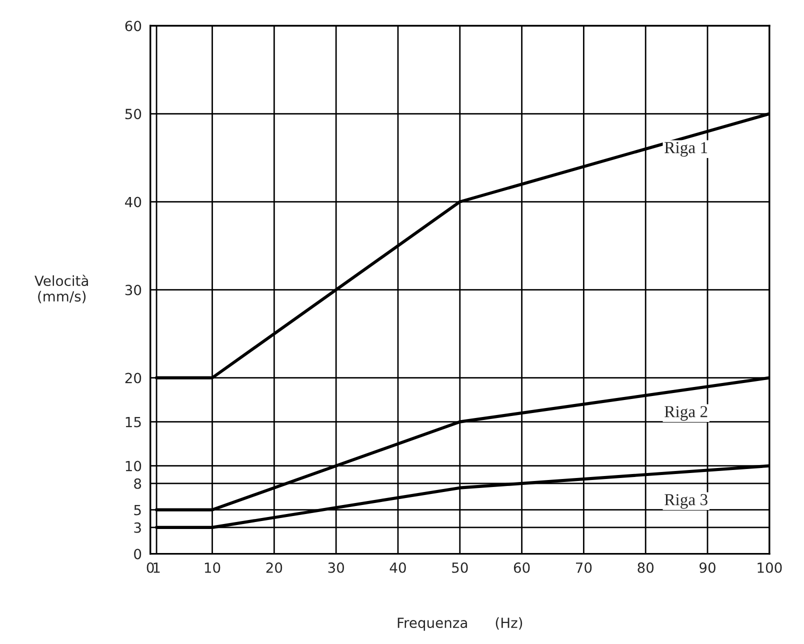 The width and height of the screenshot is (804, 644). Describe the element at coordinates (686, 413) in the screenshot. I see `series-label: Riga 2` at that location.